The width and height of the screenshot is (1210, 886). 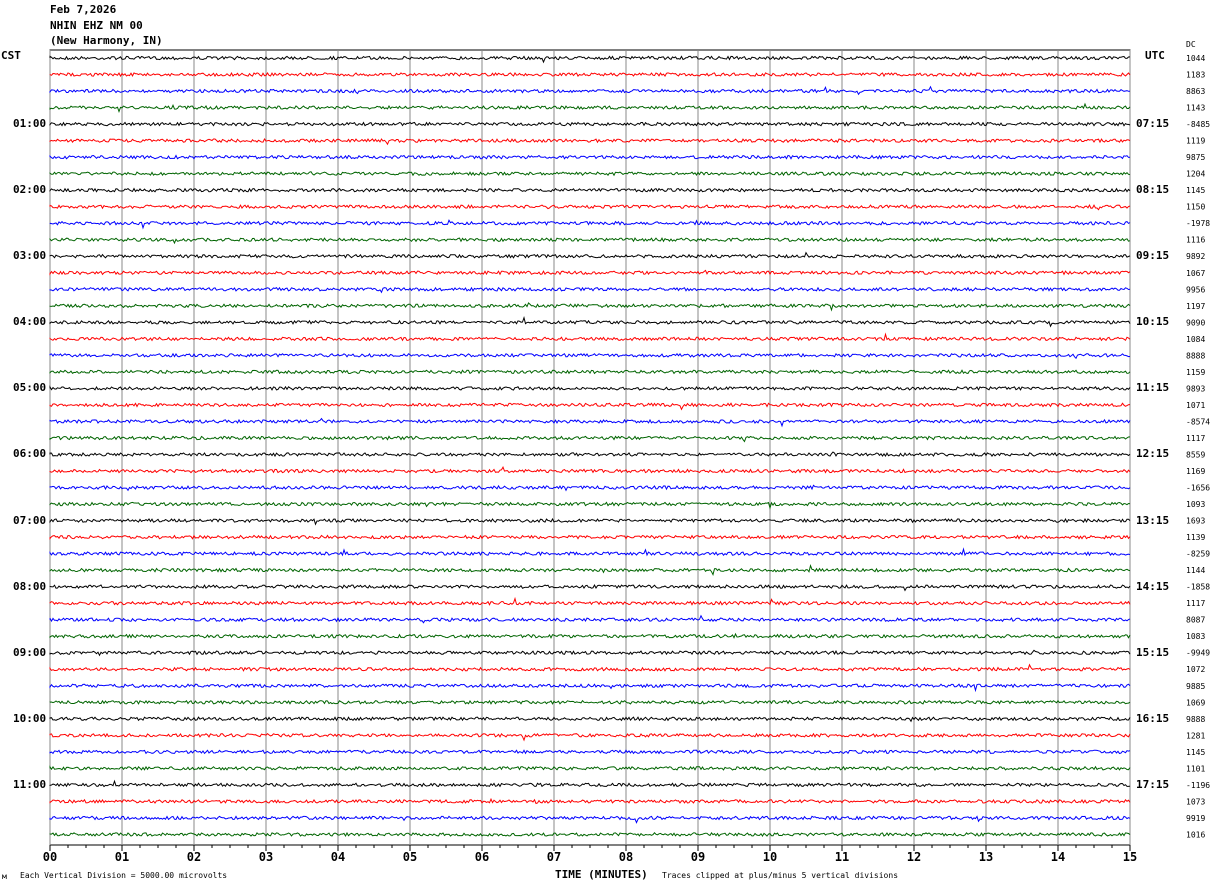 What do you see at coordinates (1198, 587) in the screenshot?
I see `dc-offset: -1858` at bounding box center [1198, 587].